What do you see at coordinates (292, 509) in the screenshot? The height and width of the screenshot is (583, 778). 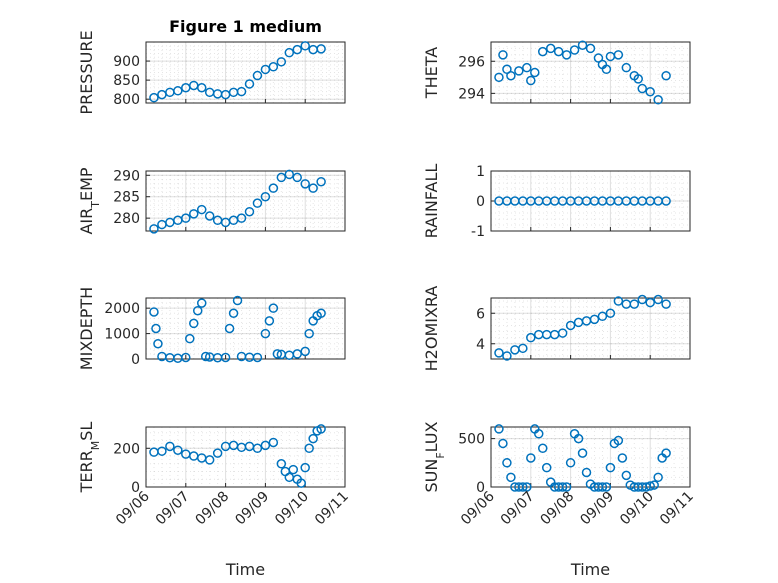 I see `x-tick-label: 09/10` at bounding box center [292, 509].